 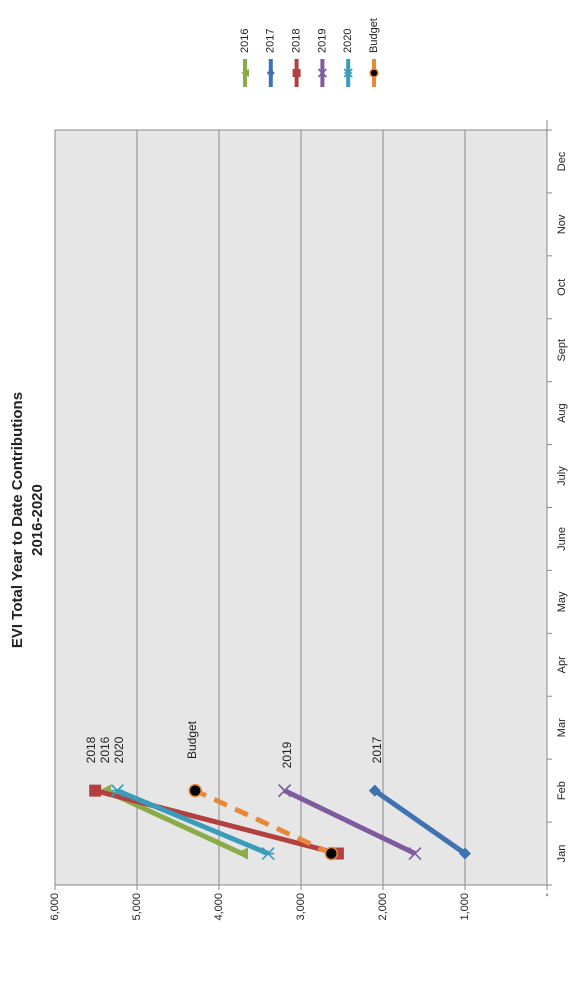 What do you see at coordinates (271, 41) in the screenshot?
I see `legend-label: 2017` at bounding box center [271, 41].